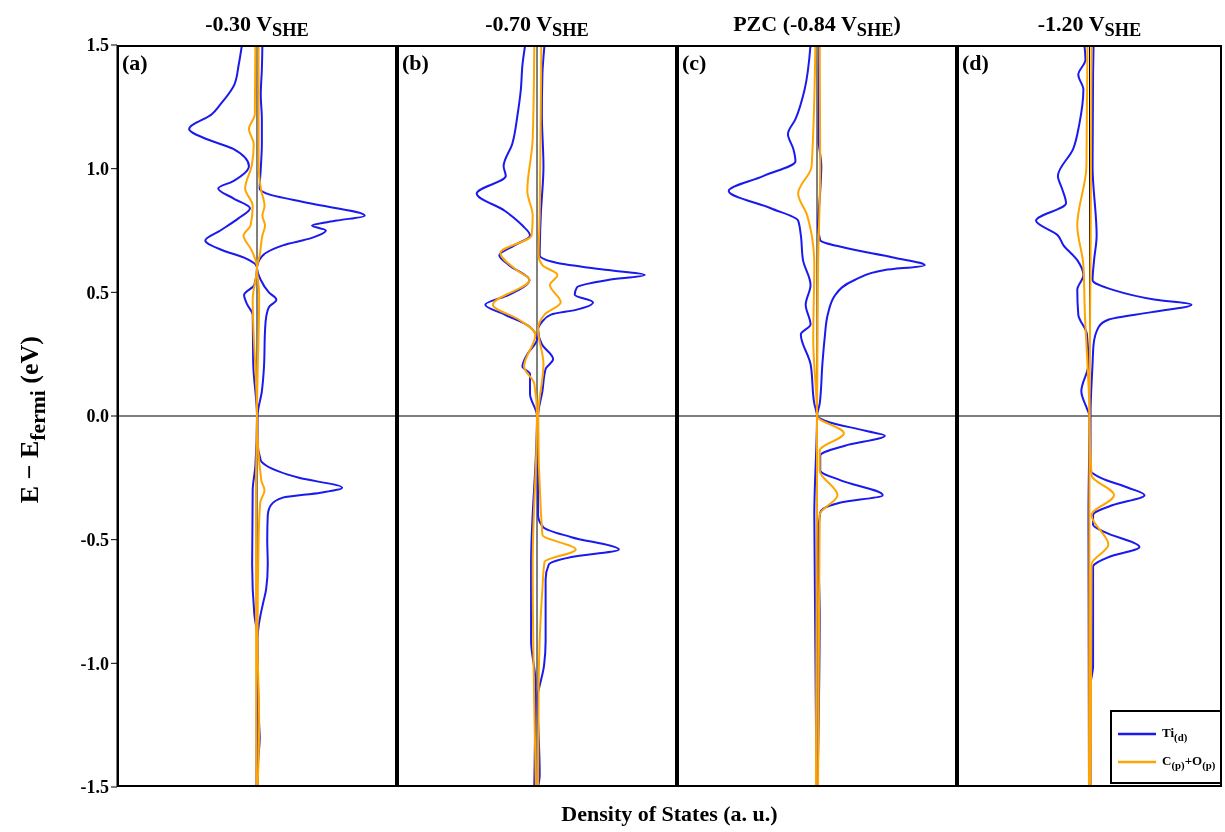  What do you see at coordinates (537, 26) in the screenshot?
I see `chart-title: -0.70 V$_{SHE}$` at bounding box center [537, 26].